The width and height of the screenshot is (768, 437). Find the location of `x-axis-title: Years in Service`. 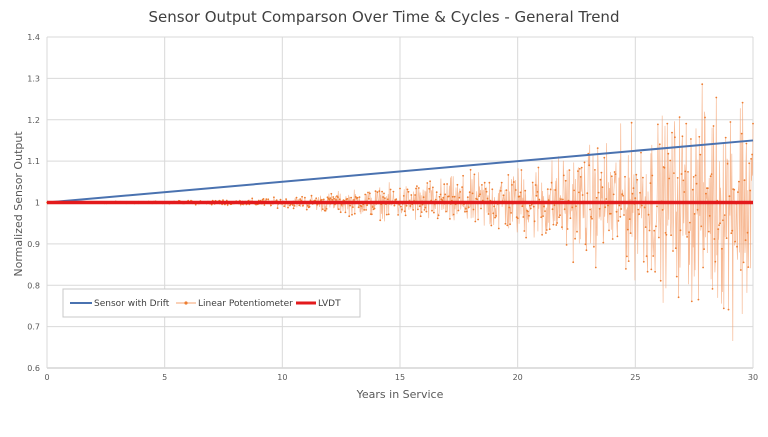

x-axis-title: Years in Service is located at coordinates (400, 394).